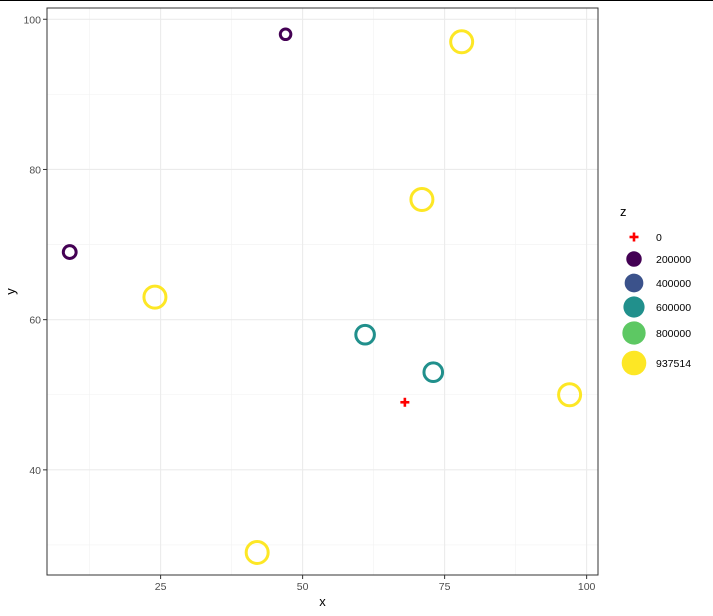  I want to click on y-axis-title: y, so click(10, 291).